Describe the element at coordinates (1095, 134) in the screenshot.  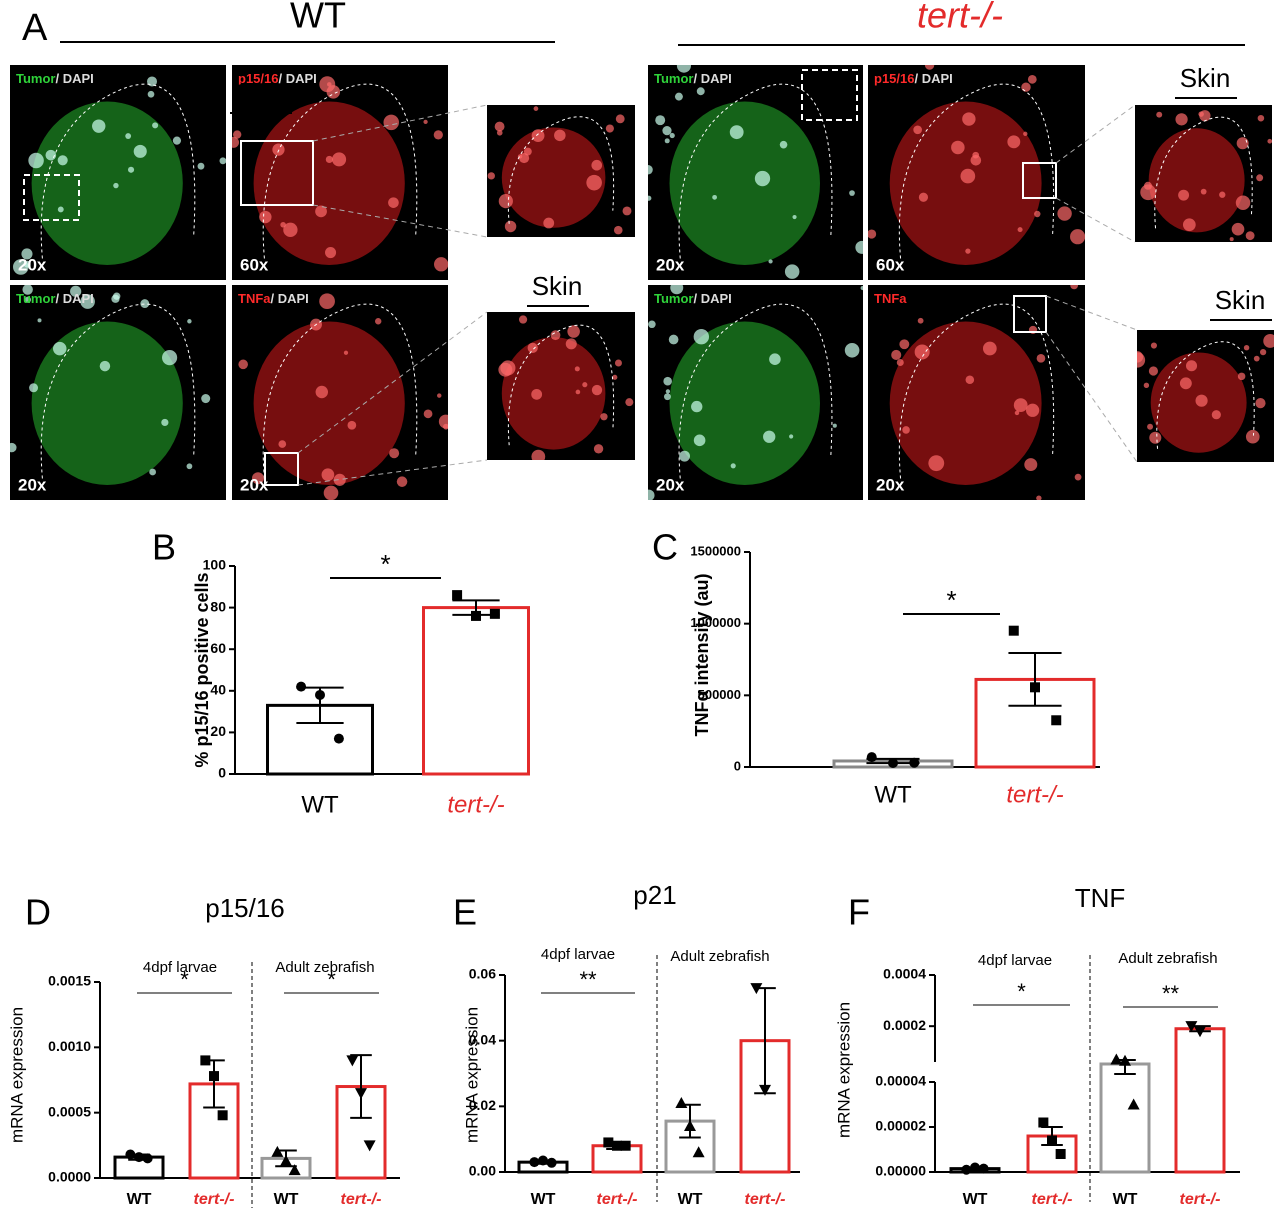
I see `zoom-connector` at that location.